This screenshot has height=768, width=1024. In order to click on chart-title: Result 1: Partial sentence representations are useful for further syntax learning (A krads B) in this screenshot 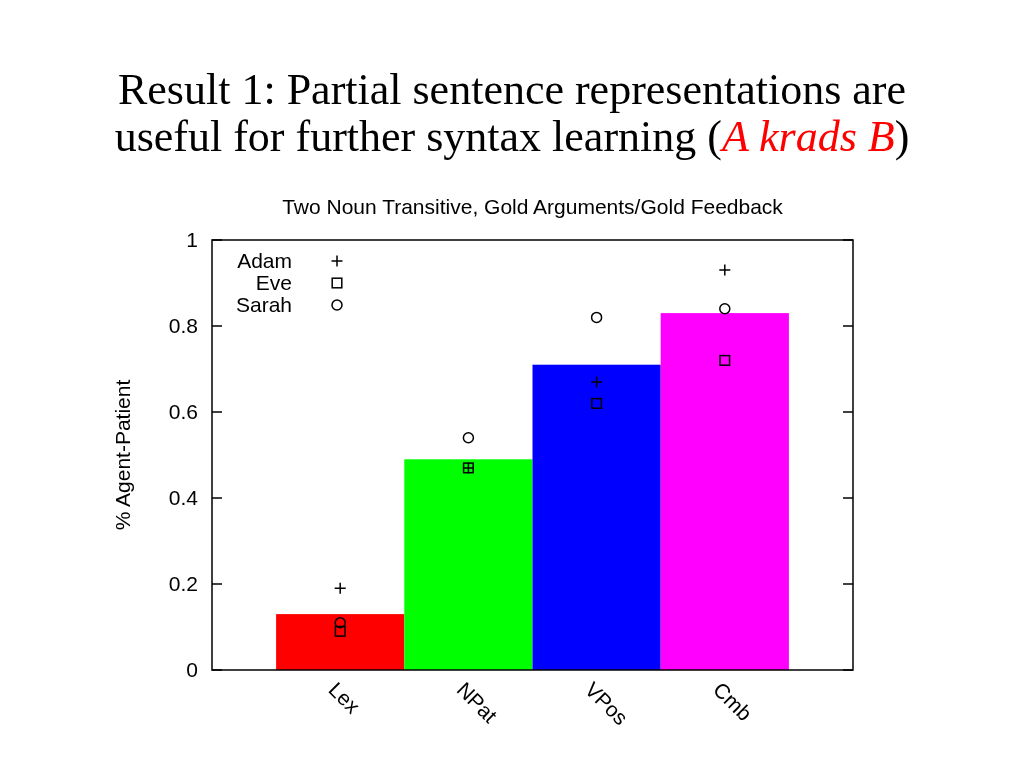, I will do `click(512, 113)`.